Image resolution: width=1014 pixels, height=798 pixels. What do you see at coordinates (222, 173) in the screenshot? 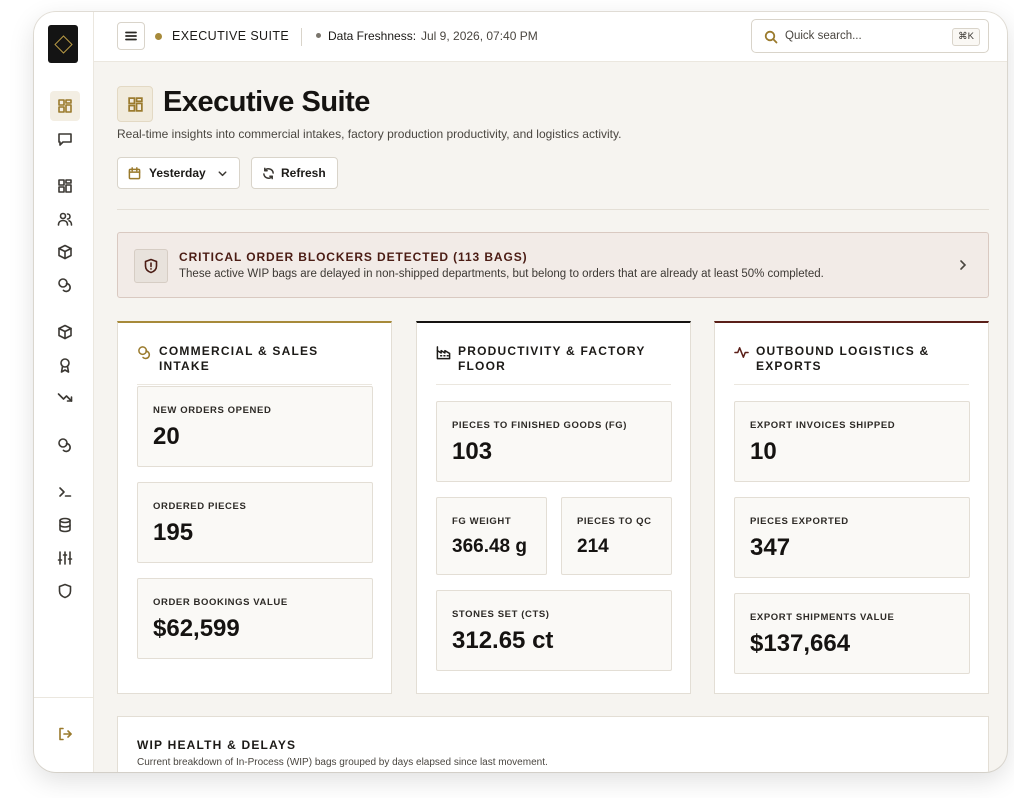
I see `chevron-down-icon` at bounding box center [222, 173].